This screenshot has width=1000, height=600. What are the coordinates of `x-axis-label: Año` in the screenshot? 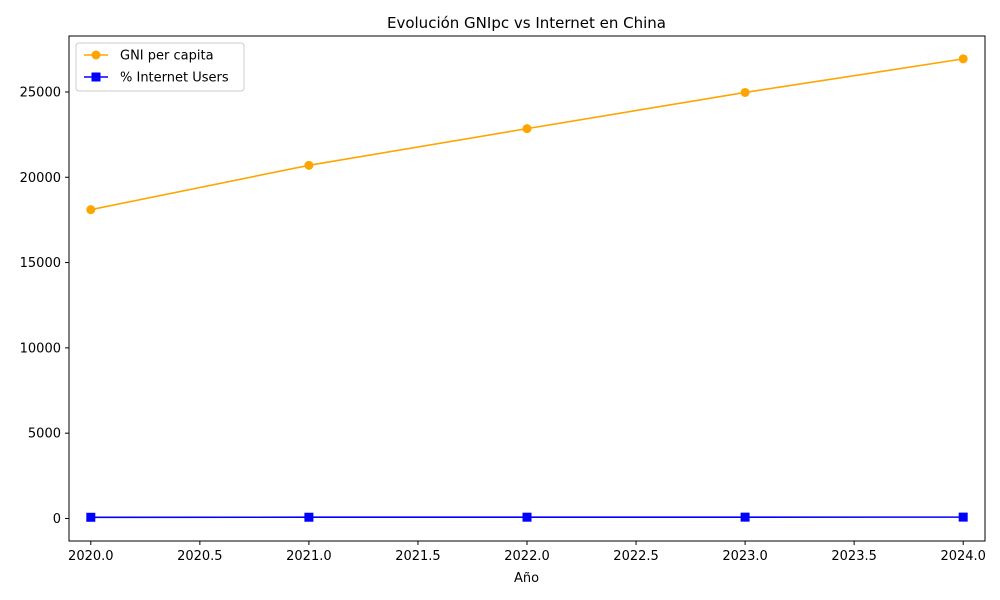 It's located at (526, 578).